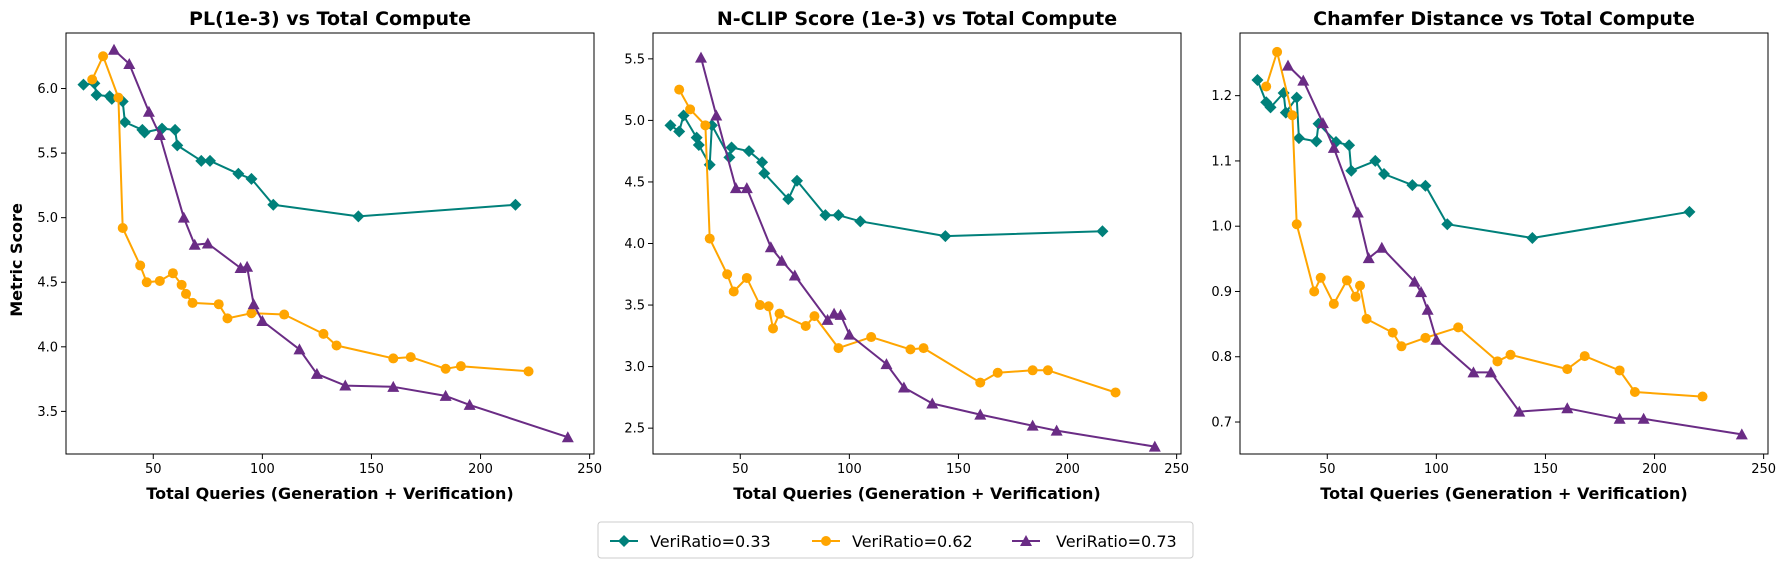 The image size is (1789, 566). What do you see at coordinates (16, 260) in the screenshot?
I see `y-axis-label: Metric Score` at bounding box center [16, 260].